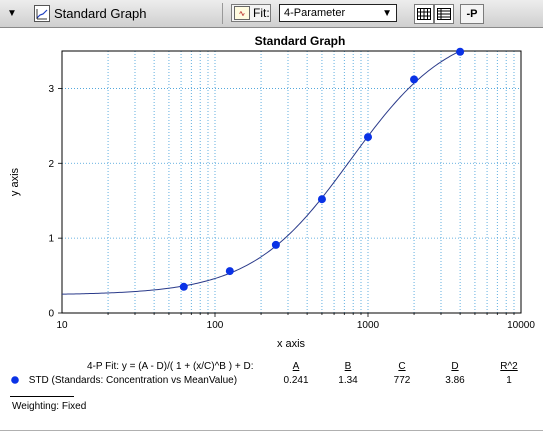 Image resolution: width=543 pixels, height=438 pixels. What do you see at coordinates (509, 380) in the screenshot?
I see `value-r2: 1` at bounding box center [509, 380].